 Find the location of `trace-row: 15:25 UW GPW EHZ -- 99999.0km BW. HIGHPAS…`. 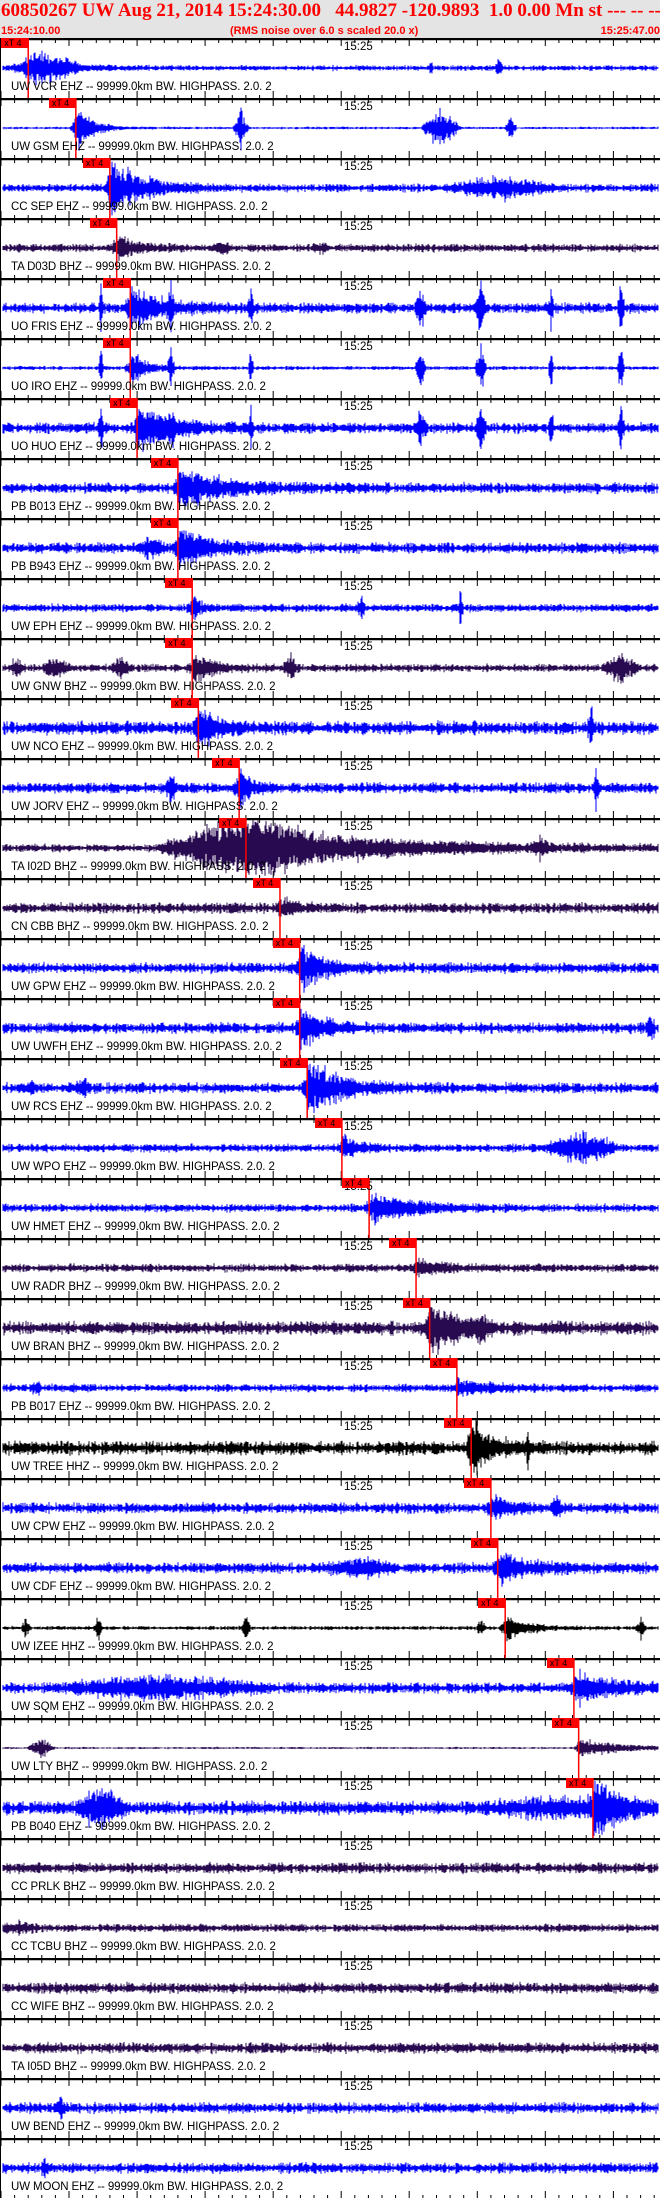

trace-row: 15:25 UW GPW EHZ -- 99999.0km BW. HIGHPAS… is located at coordinates (330, 968).